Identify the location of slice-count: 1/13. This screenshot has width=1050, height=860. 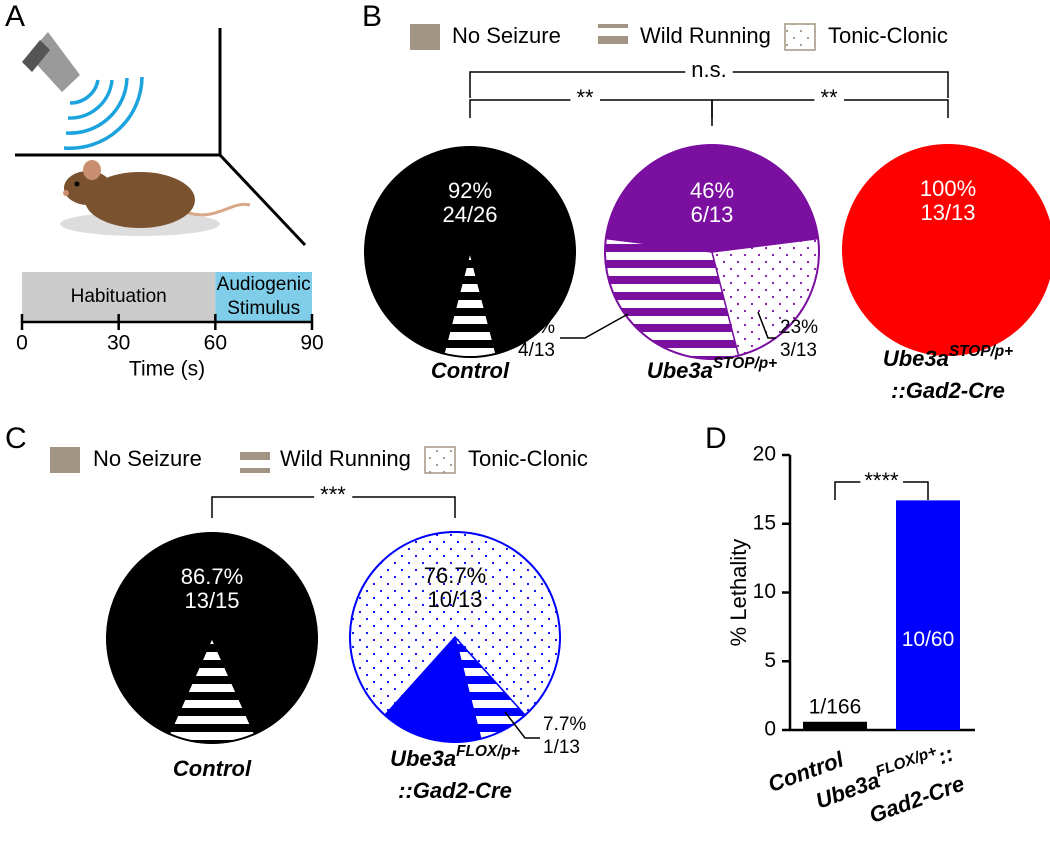
(561, 747).